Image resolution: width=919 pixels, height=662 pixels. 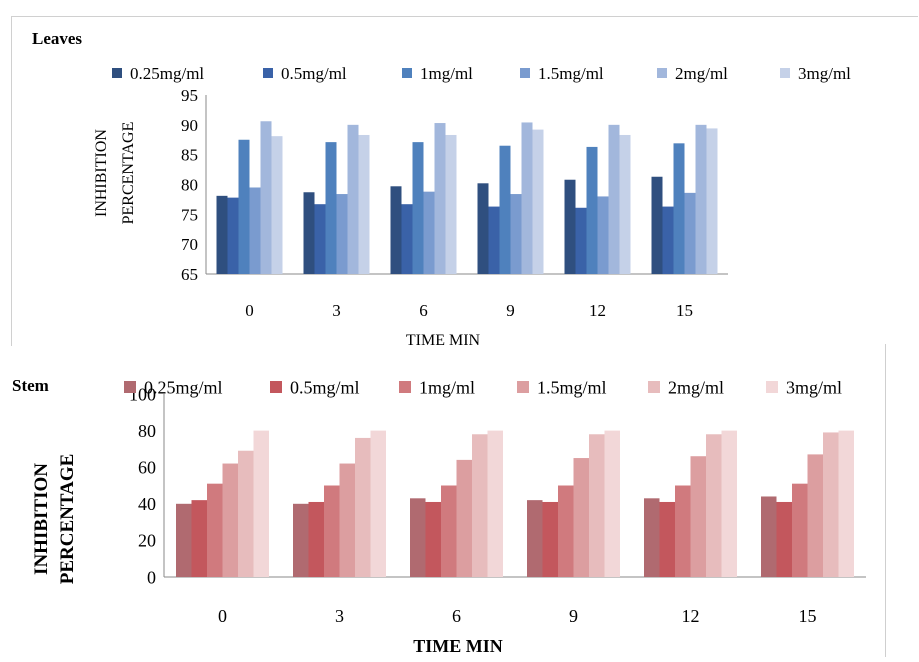 What do you see at coordinates (189, 155) in the screenshot?
I see `y-tick-label: 85` at bounding box center [189, 155].